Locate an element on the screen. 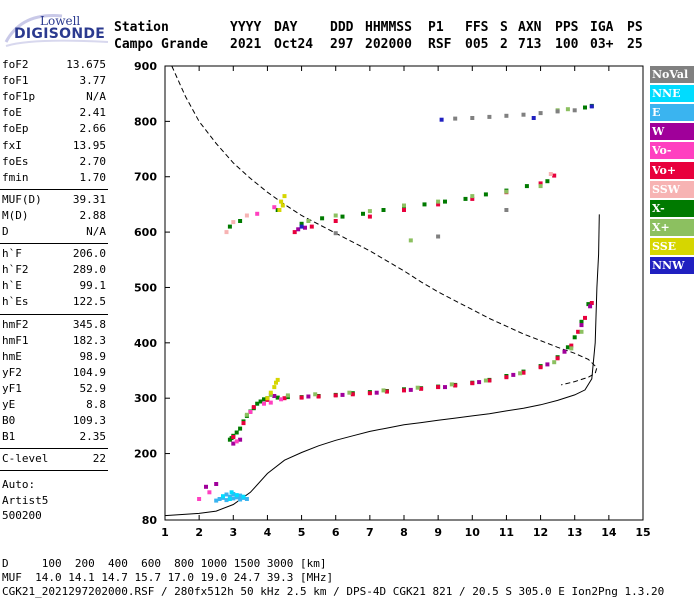 The height and width of the screenshot is (600, 700). param-row: B0 109.3 is located at coordinates (54, 422).